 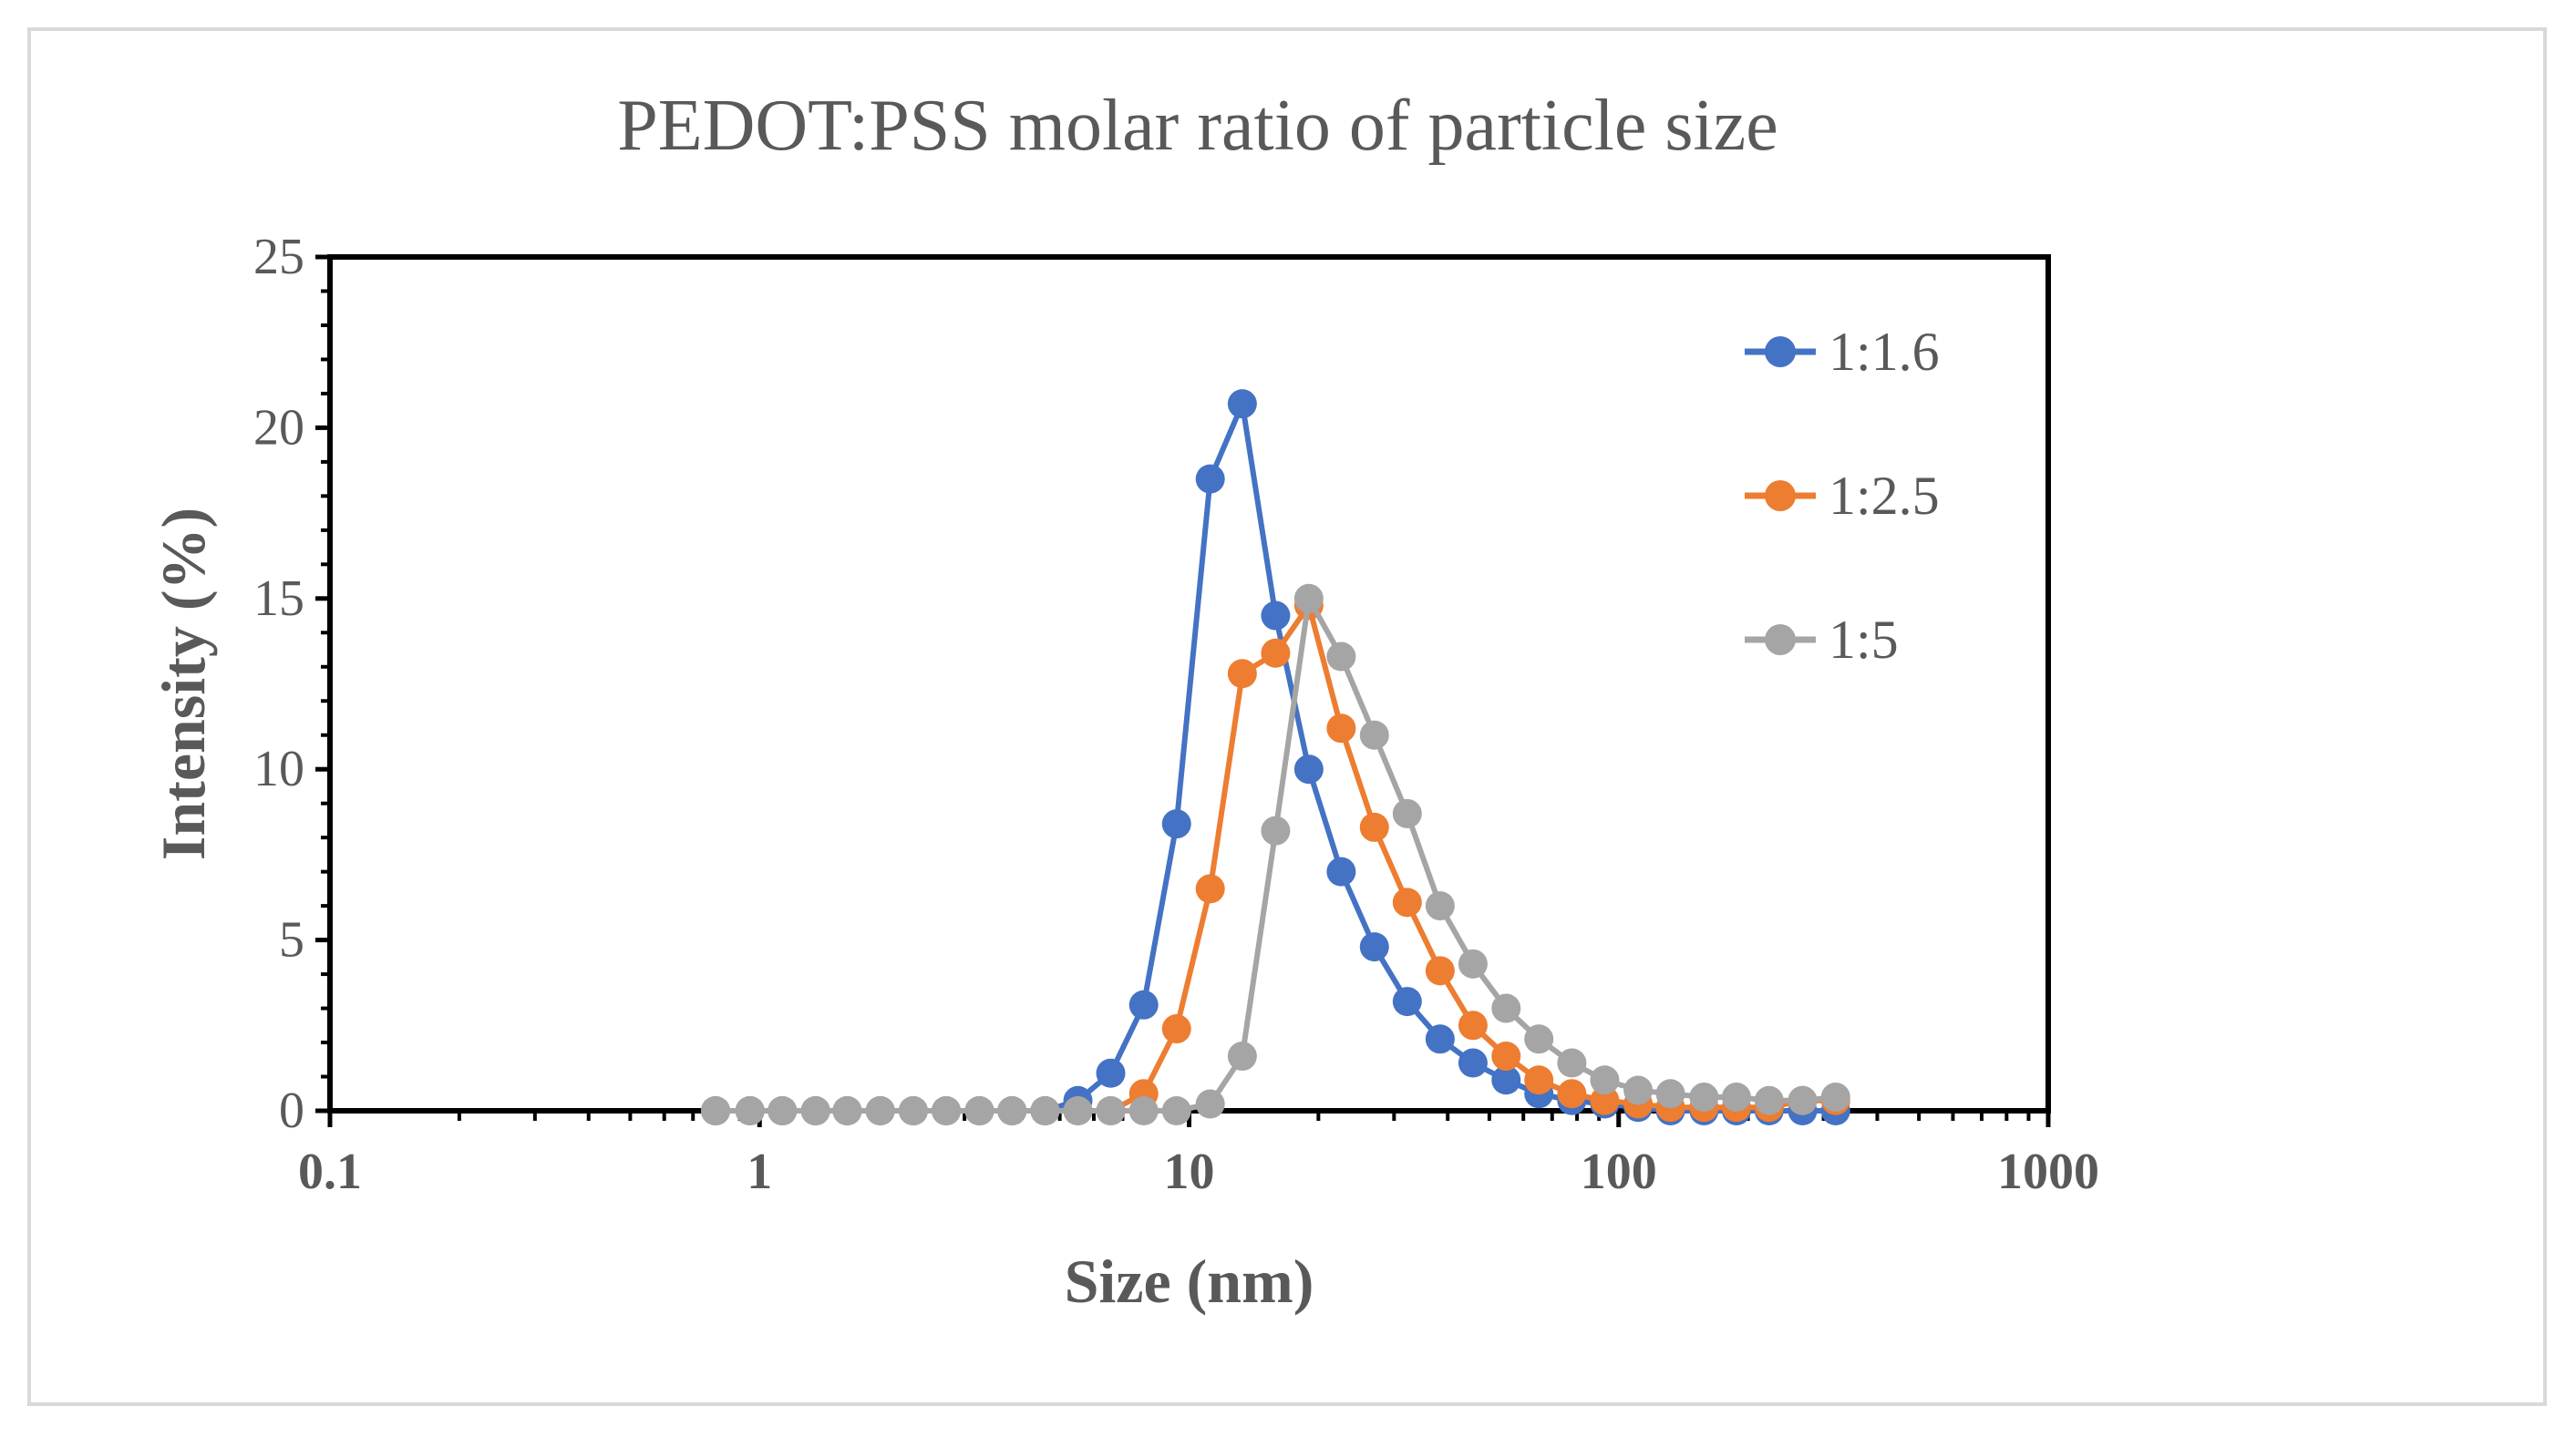 What do you see at coordinates (1822, 640) in the screenshot?
I see `legend-item: 1:5` at bounding box center [1822, 640].